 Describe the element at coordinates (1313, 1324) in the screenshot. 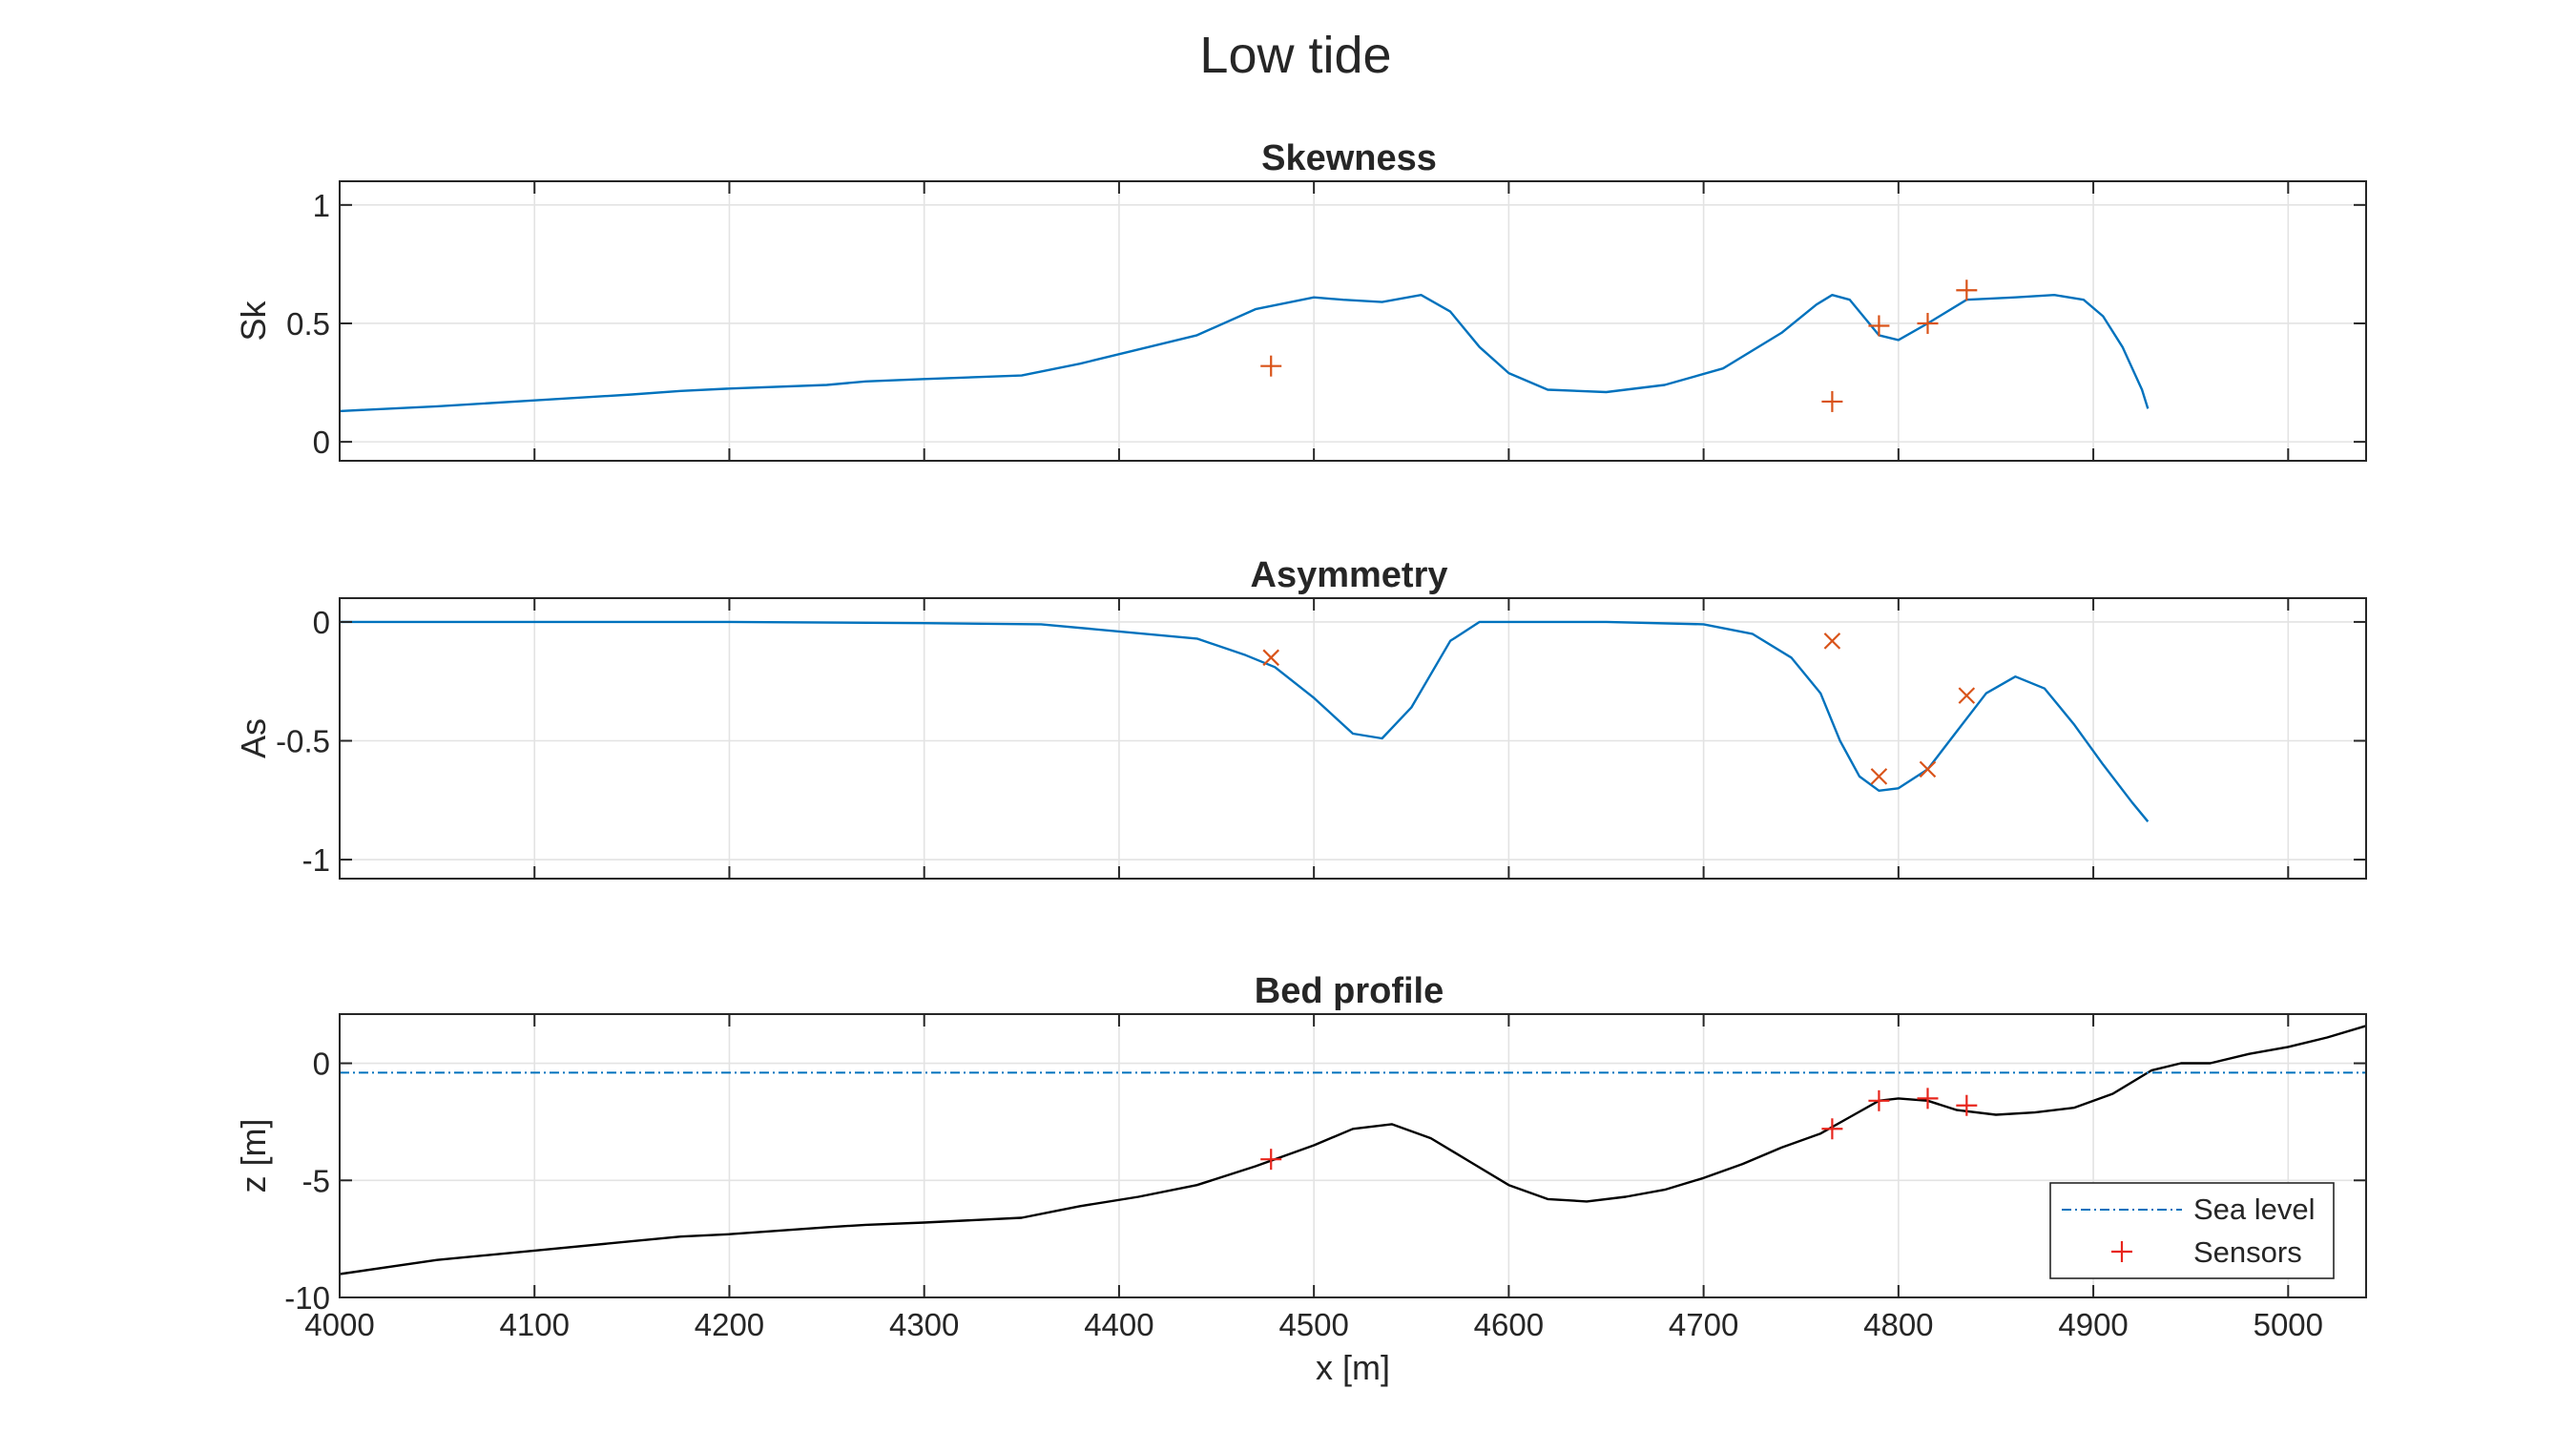

I see `x-tick-label: 4500` at that location.